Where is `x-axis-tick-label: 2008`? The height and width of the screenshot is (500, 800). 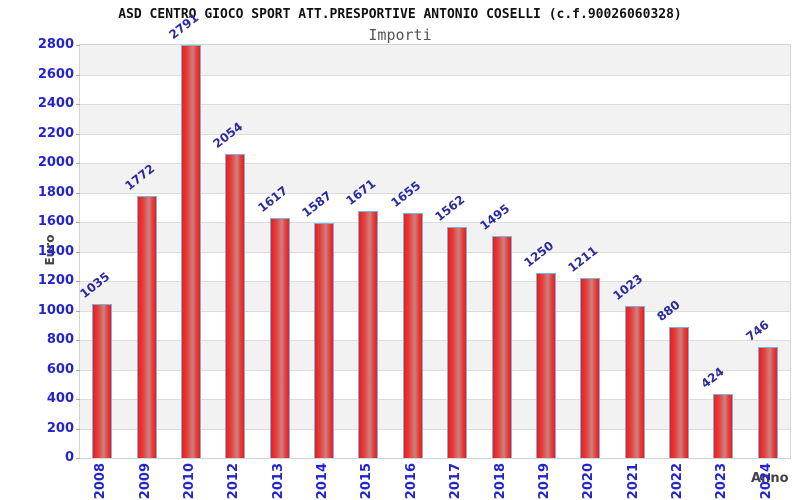 x-axis-tick-label: 2008 is located at coordinates (100, 481).